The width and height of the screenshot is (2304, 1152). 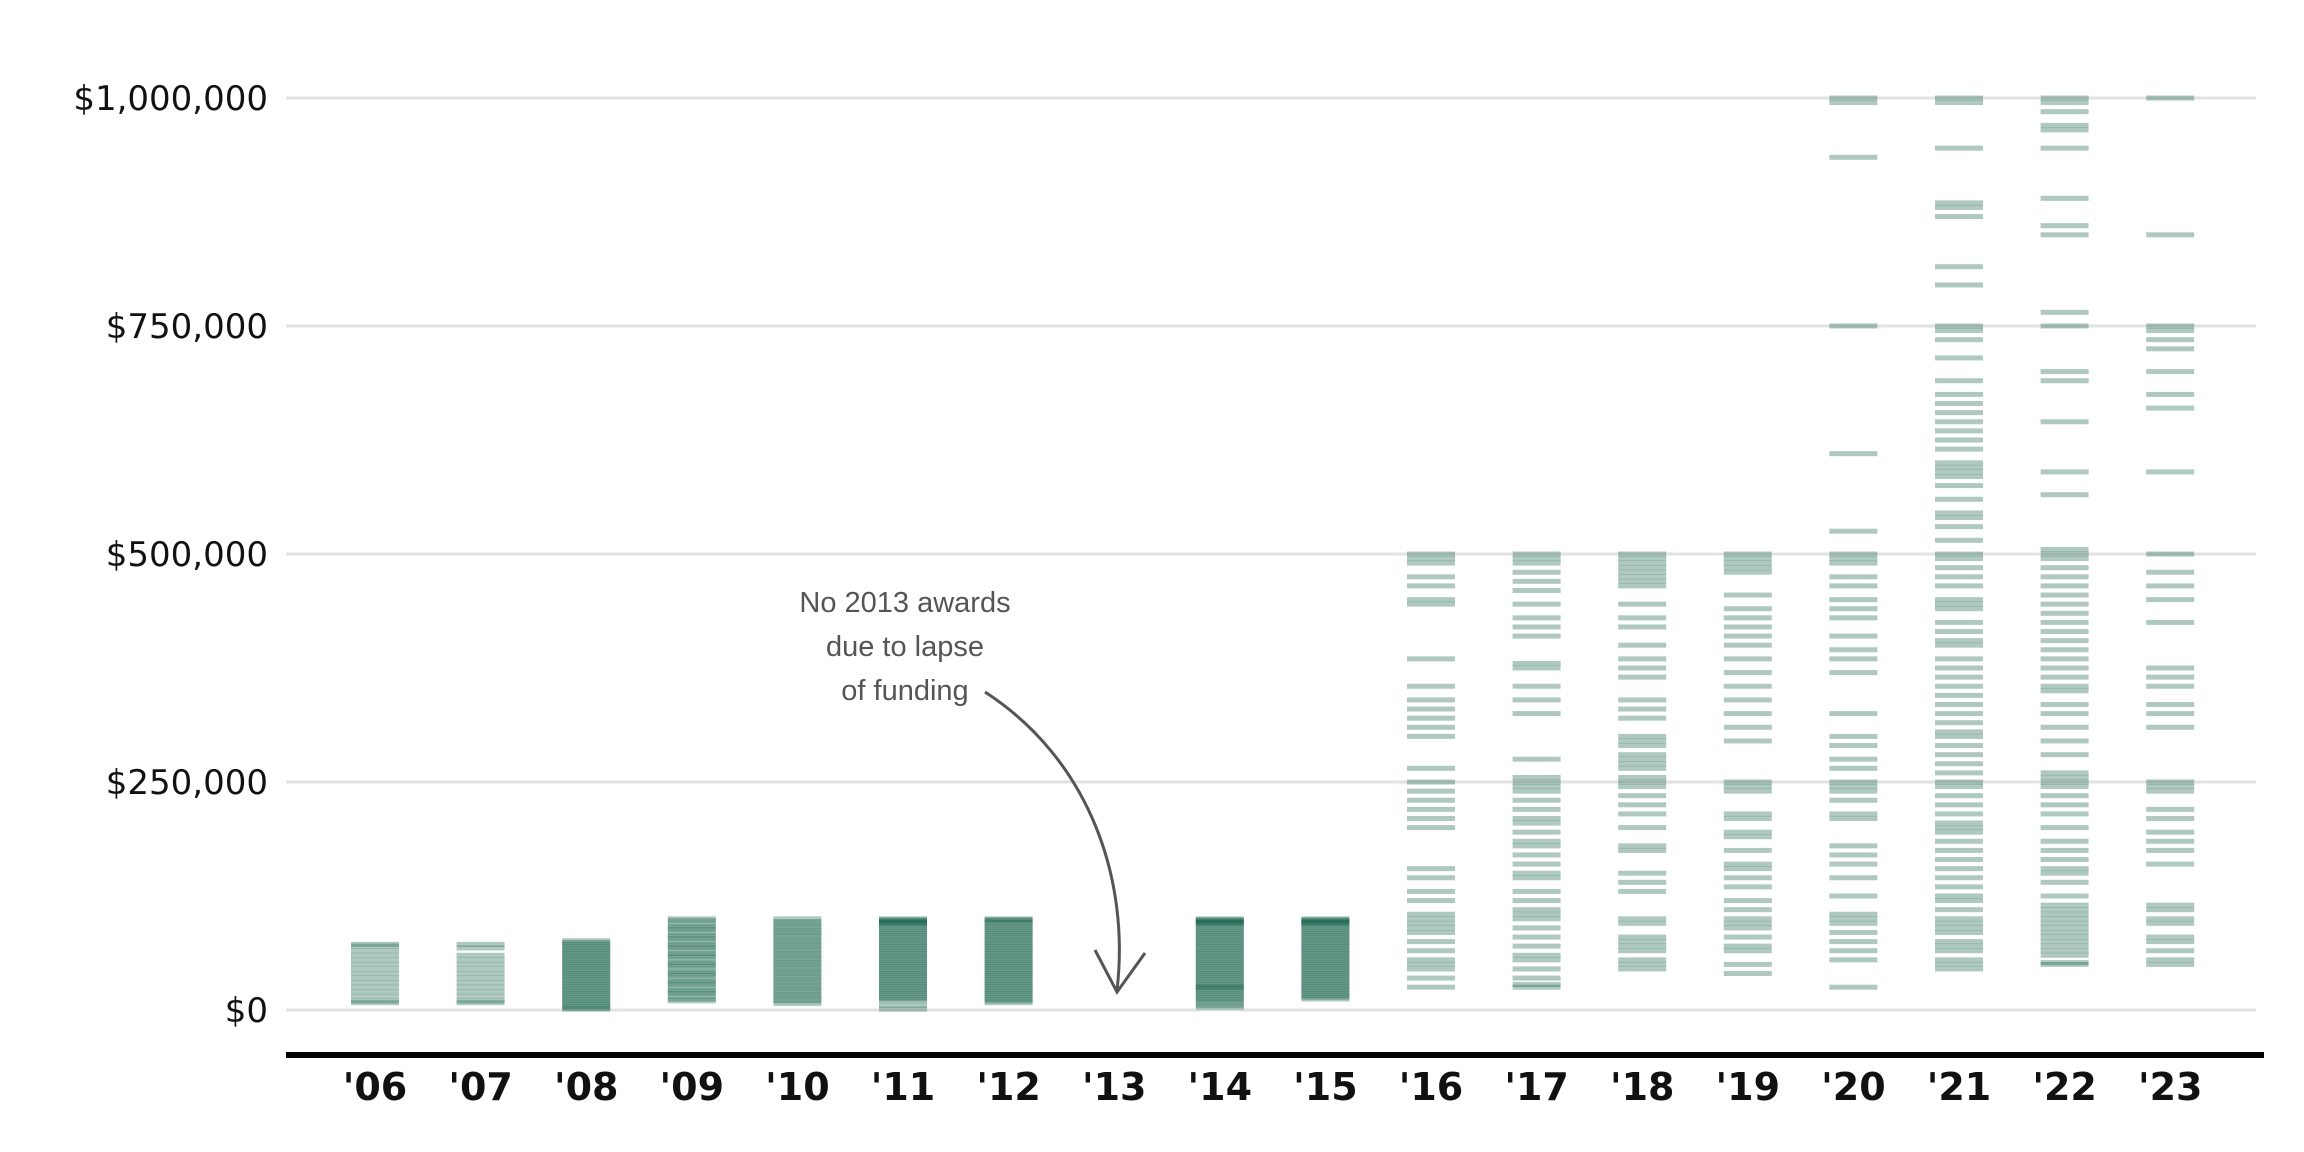 I want to click on annotation: No 2013 awards due to lapse of funding, so click(x=973, y=791).